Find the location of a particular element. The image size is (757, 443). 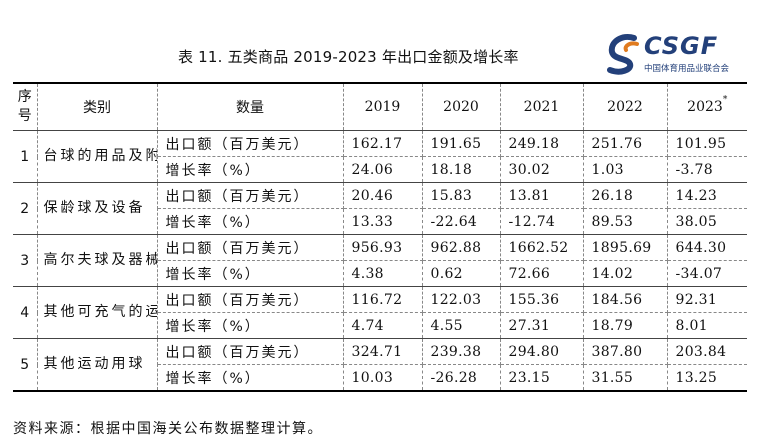

value-cell: 4.74 is located at coordinates (383, 325).